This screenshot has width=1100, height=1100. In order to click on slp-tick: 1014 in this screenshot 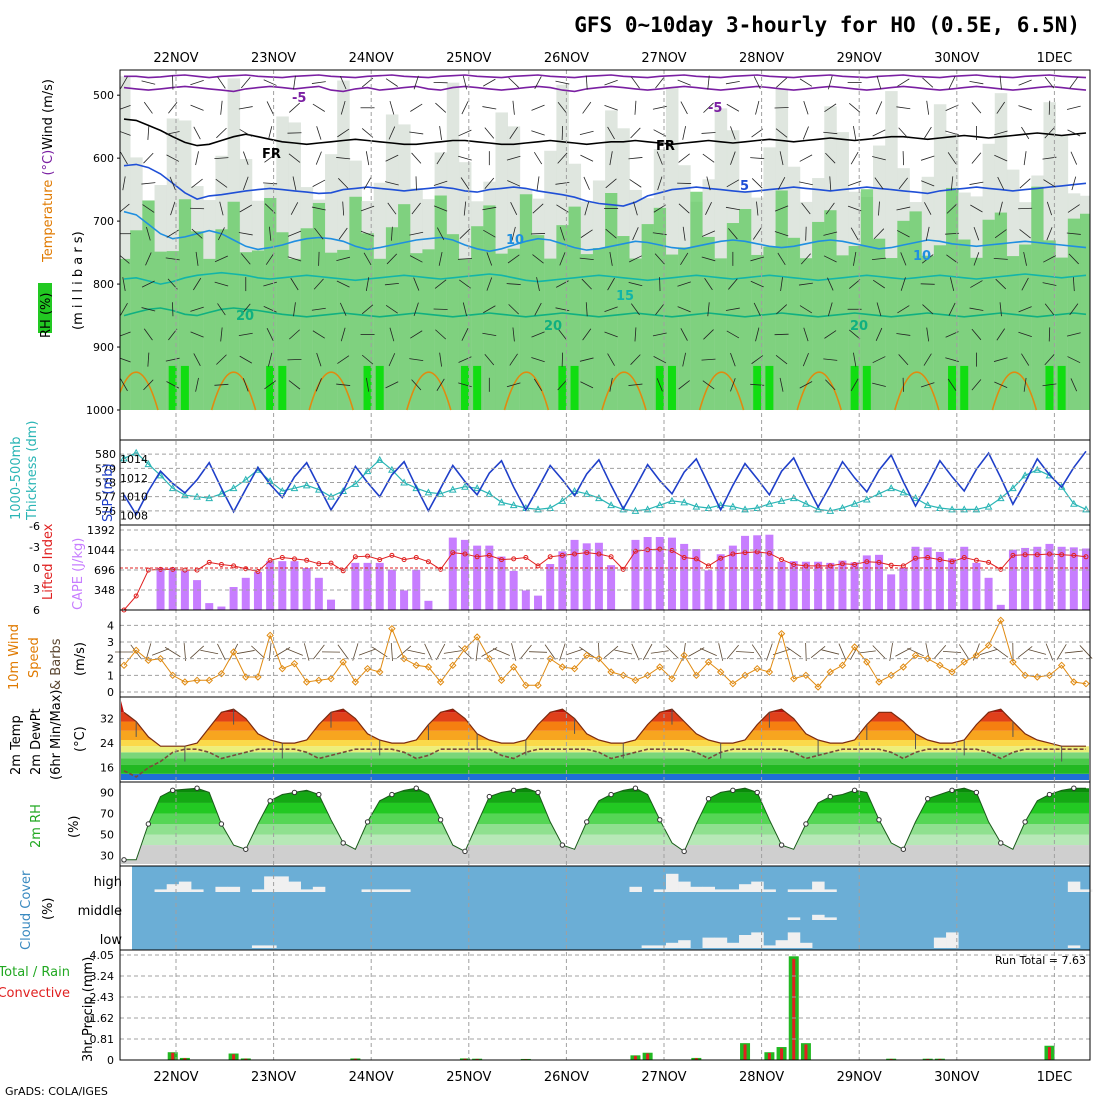, I will do `click(134, 459)`.